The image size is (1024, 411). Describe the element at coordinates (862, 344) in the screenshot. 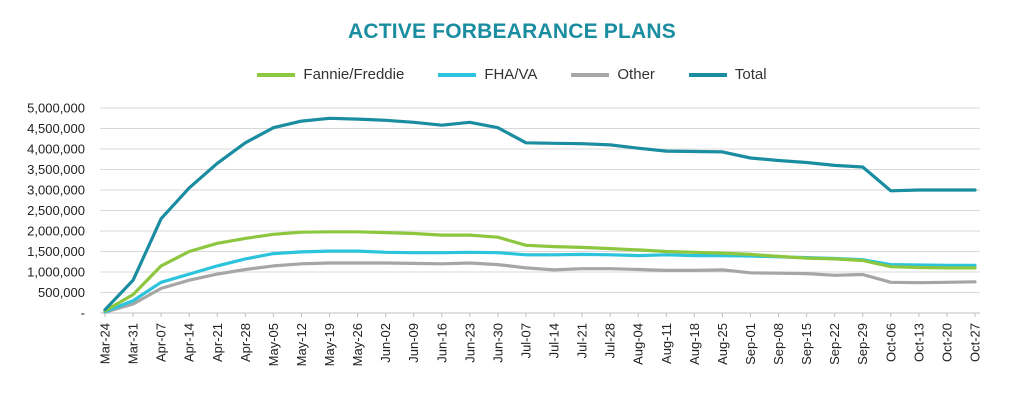

I see `x-tick-label: Sep-29` at that location.